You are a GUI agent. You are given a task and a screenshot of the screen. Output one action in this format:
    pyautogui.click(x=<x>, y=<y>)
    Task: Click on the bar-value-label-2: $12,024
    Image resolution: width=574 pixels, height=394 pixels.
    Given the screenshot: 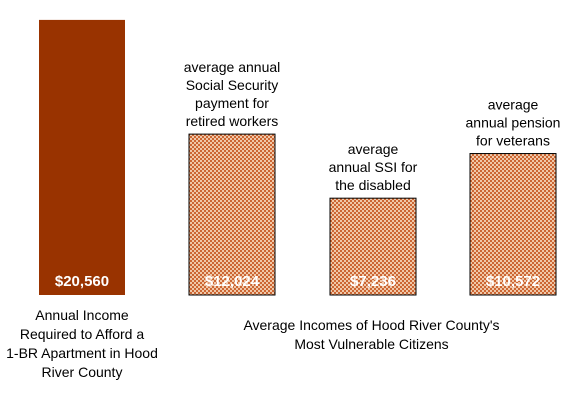 What is the action you would take?
    pyautogui.click(x=232, y=281)
    